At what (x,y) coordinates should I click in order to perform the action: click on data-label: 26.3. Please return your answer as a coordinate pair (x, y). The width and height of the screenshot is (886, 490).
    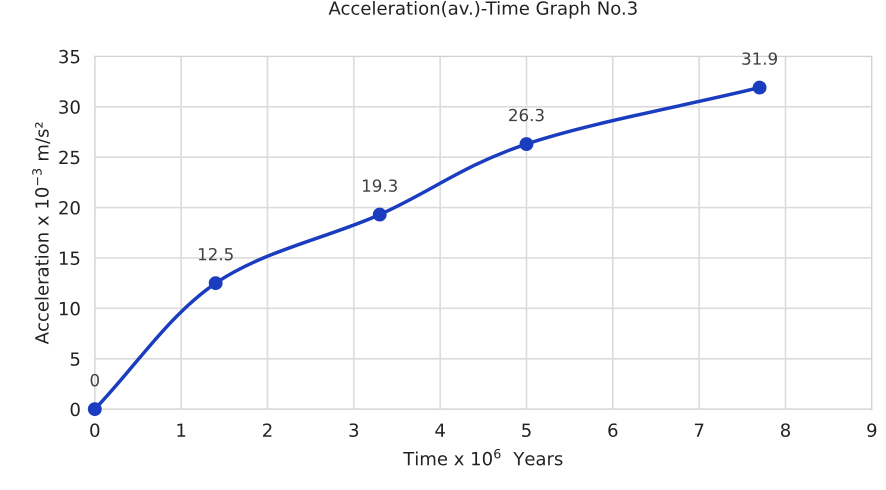
    Looking at the image, I should click on (526, 115).